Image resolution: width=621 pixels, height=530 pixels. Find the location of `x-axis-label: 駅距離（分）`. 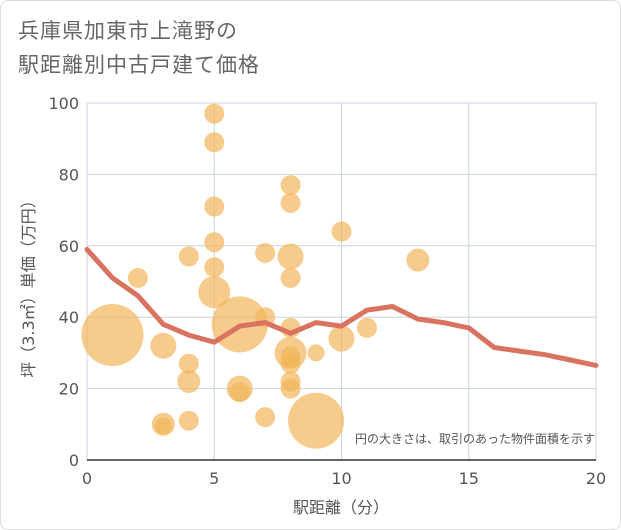

x-axis-label: 駅距離（分） is located at coordinates (341, 507).